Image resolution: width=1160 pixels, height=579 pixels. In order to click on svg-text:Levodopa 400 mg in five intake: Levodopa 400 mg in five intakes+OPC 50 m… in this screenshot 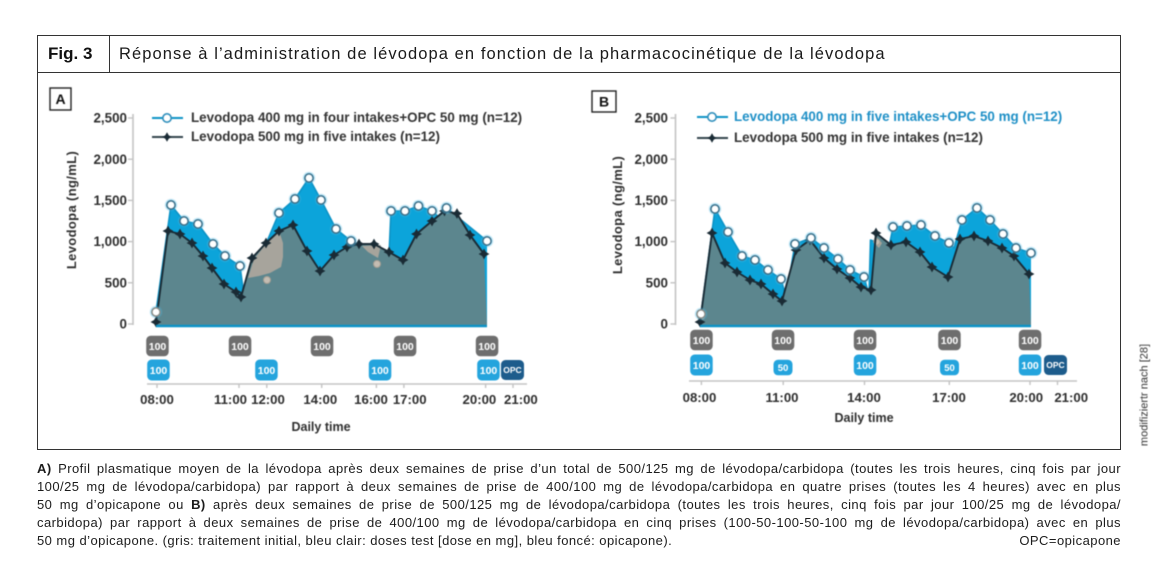, I will do `click(898, 116)`.